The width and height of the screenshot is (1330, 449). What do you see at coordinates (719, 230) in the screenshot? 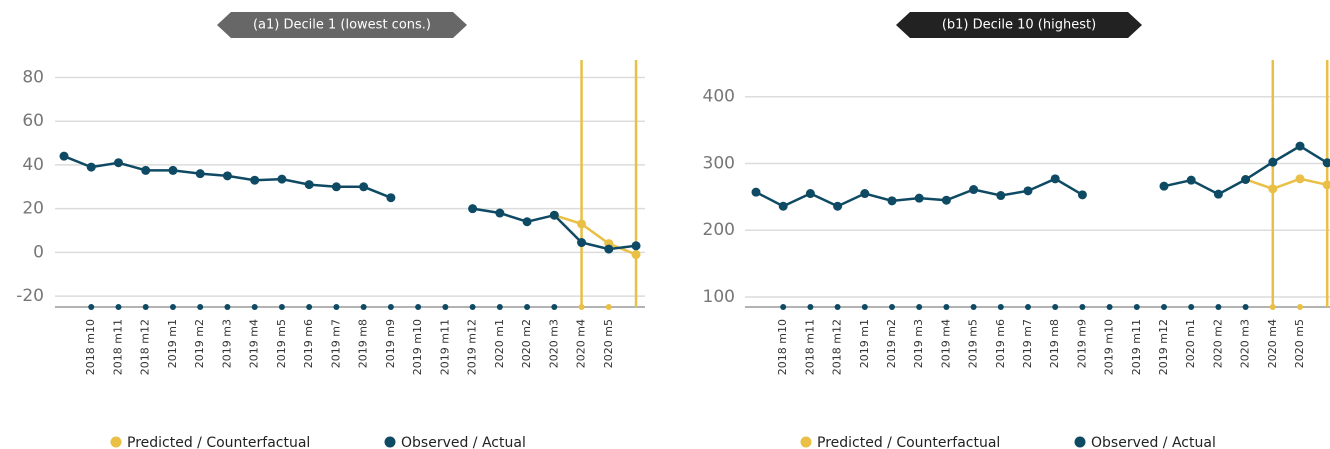
I see `y-tick-label: 200` at bounding box center [719, 230].